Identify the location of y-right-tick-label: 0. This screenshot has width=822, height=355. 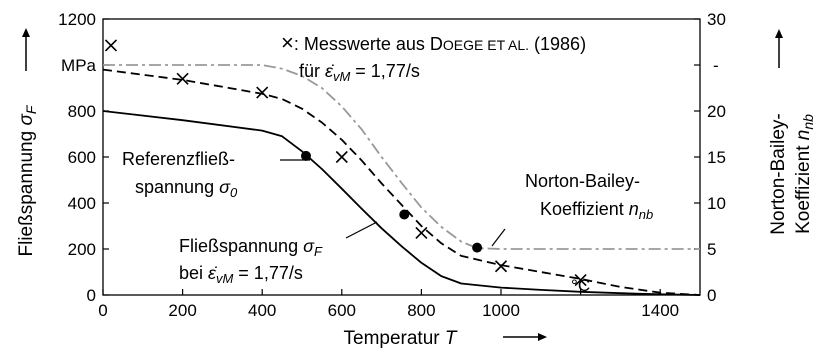
(711, 295).